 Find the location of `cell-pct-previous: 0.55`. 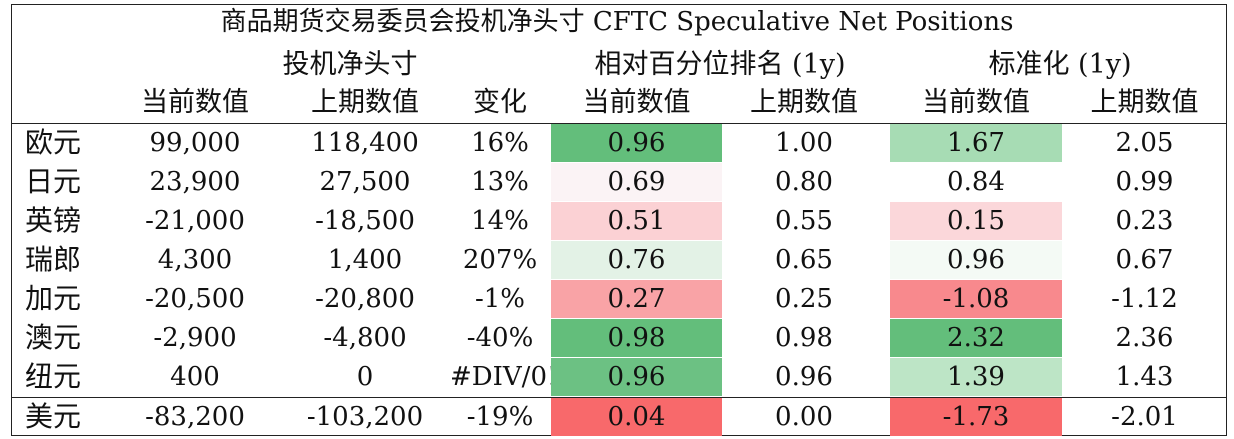

cell-pct-previous: 0.55 is located at coordinates (804, 221).